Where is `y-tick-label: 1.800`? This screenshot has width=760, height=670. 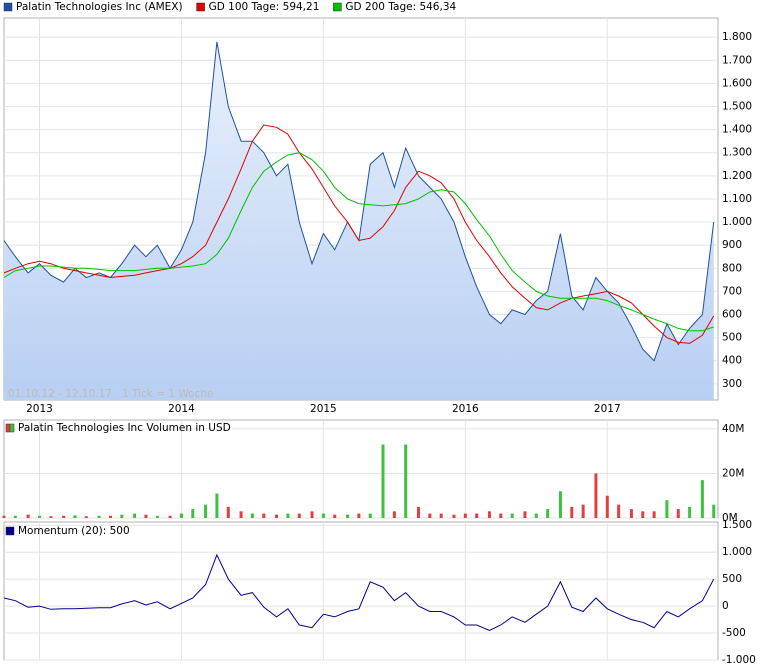
y-tick-label: 1.800 is located at coordinates (737, 37).